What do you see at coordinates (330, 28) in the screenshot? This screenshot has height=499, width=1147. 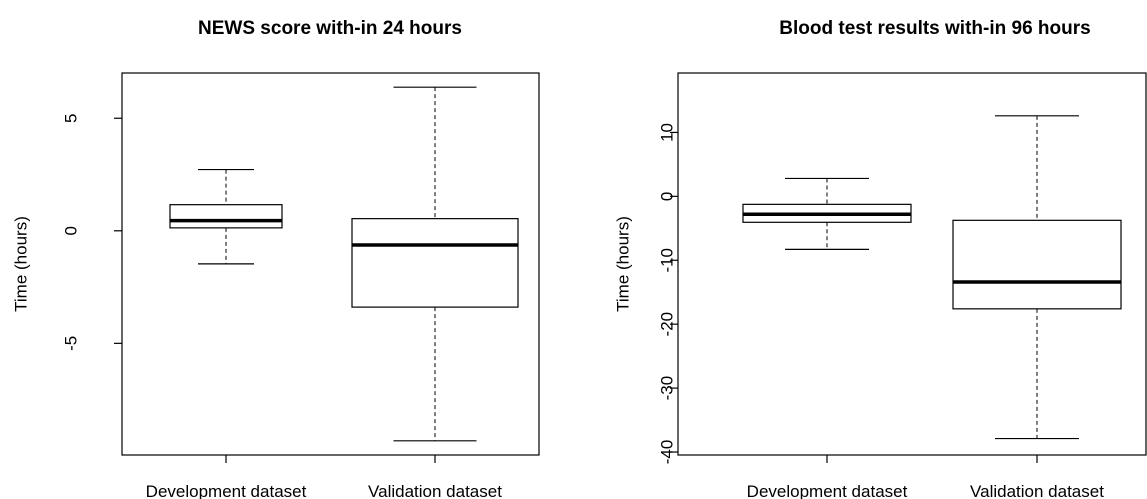 I see `chart-title: NEWS score with-in 24 hours` at bounding box center [330, 28].